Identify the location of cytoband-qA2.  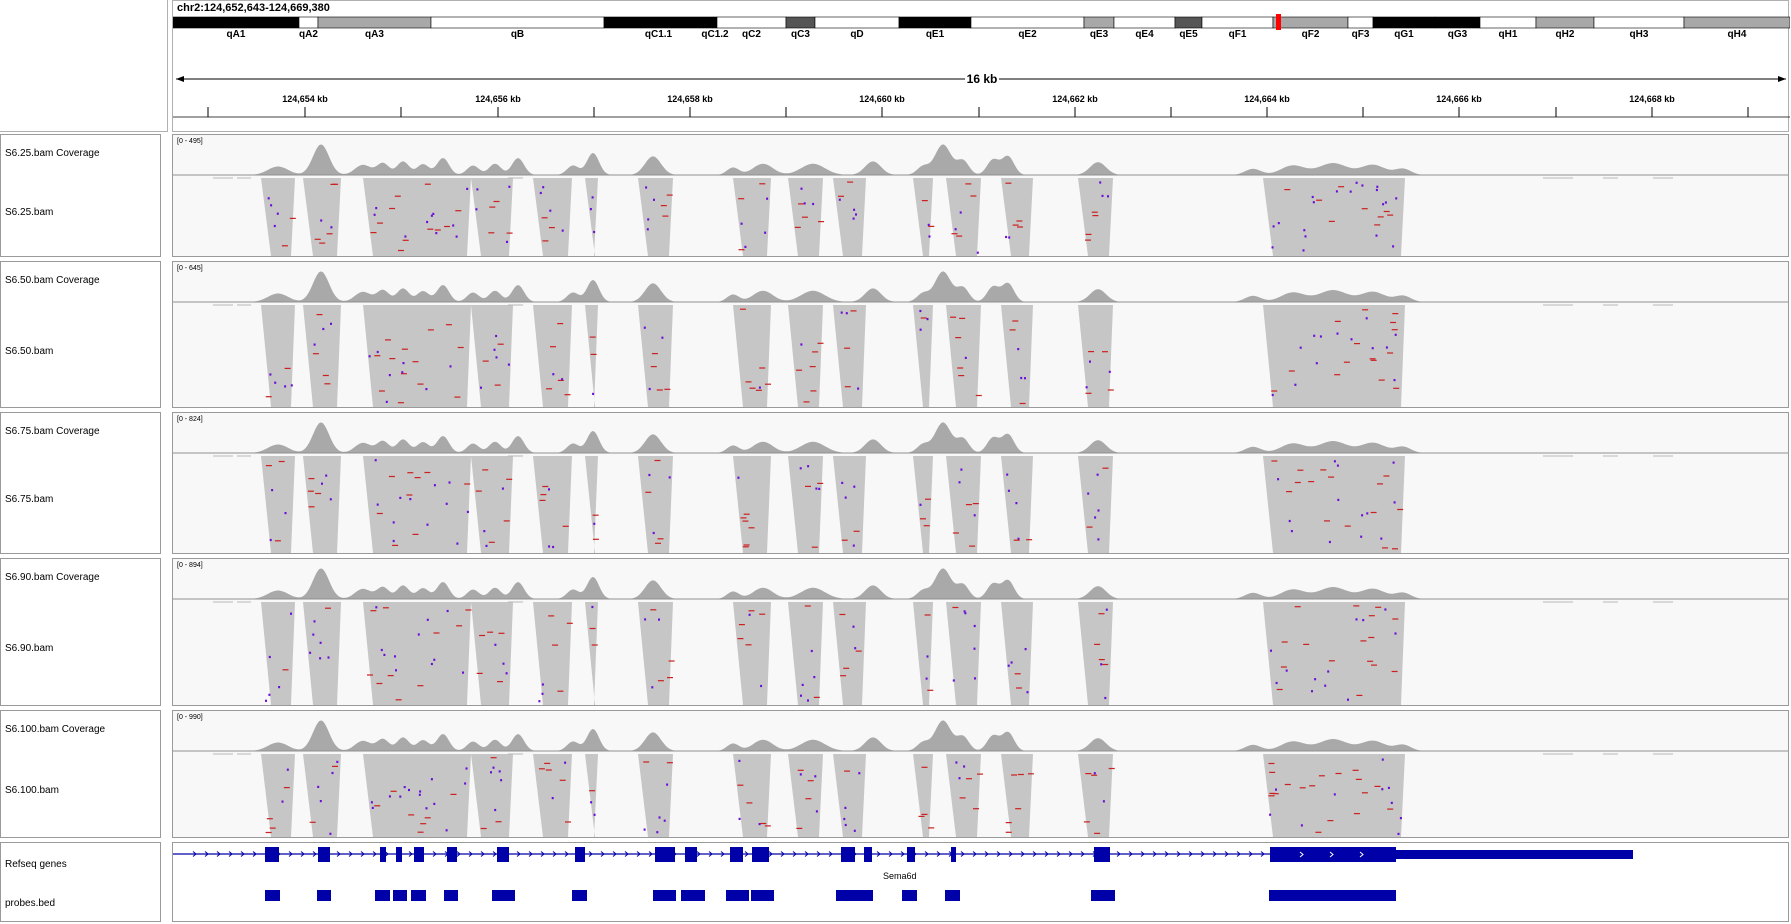
(308, 22).